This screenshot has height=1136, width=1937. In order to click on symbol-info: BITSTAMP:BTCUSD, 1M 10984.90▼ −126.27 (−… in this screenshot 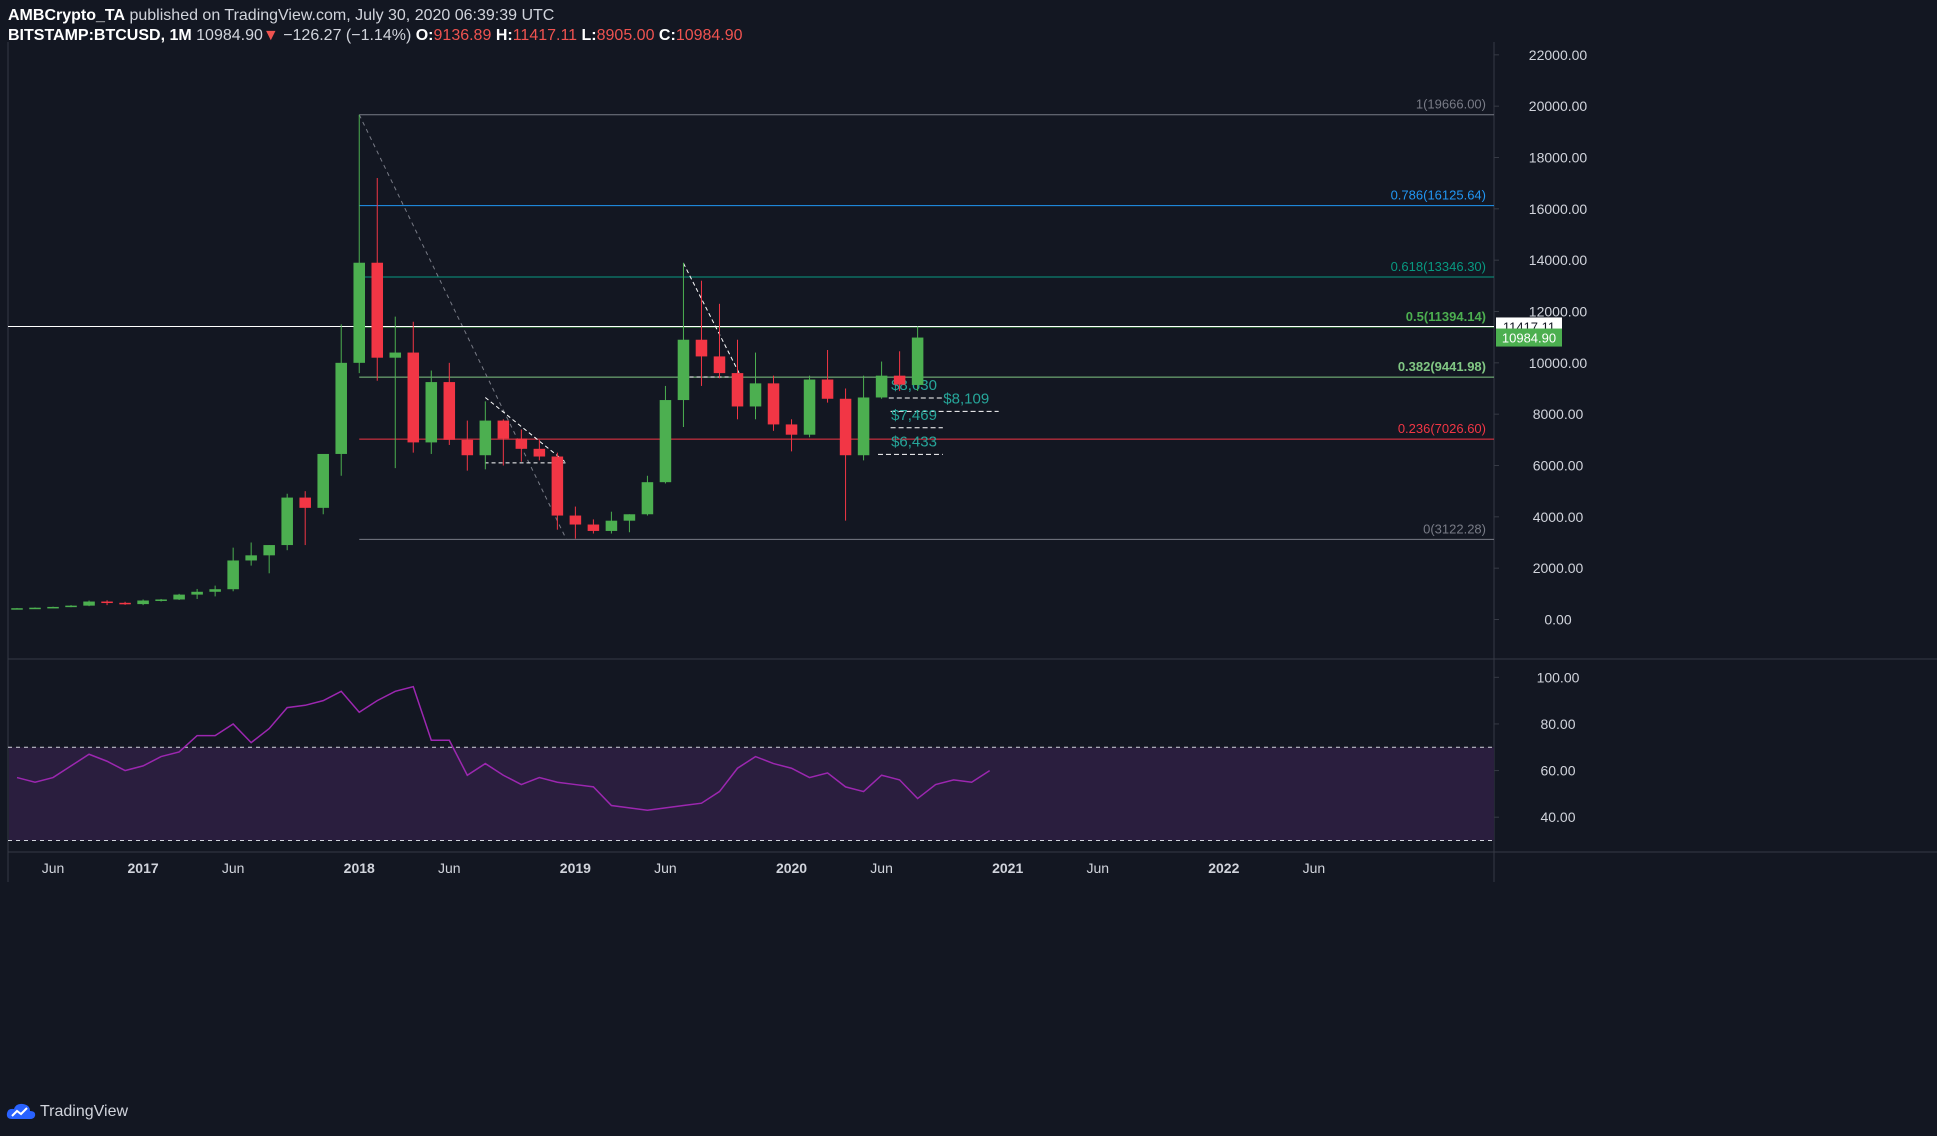, I will do `click(375, 36)`.